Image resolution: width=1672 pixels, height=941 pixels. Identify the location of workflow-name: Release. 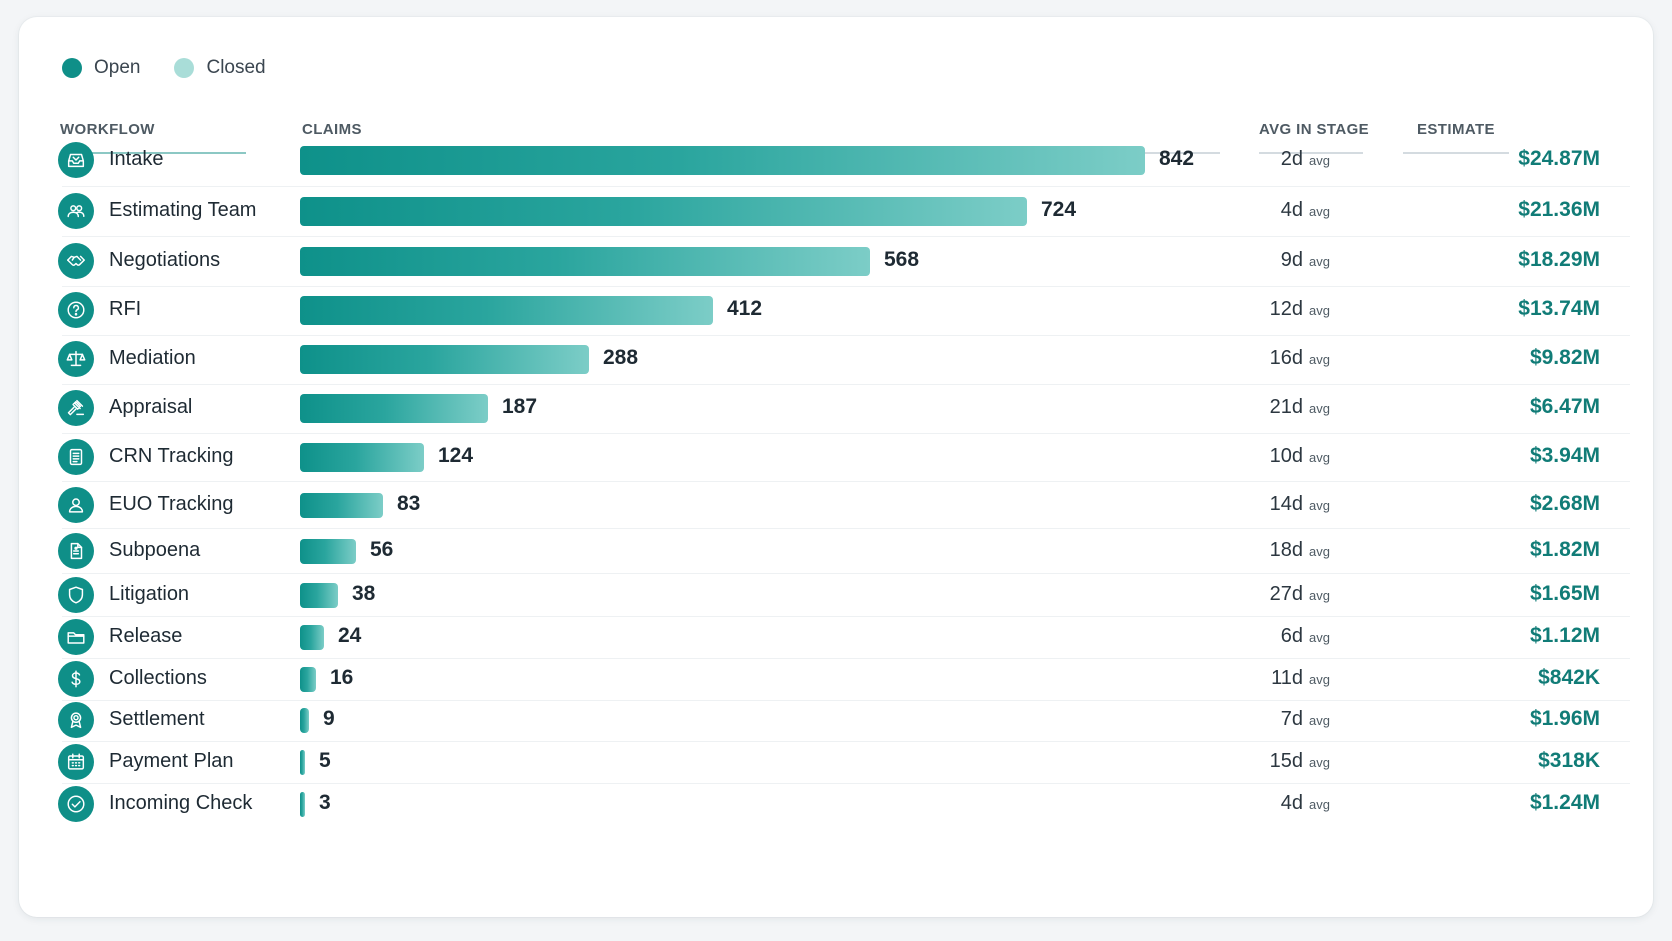
(146, 636).